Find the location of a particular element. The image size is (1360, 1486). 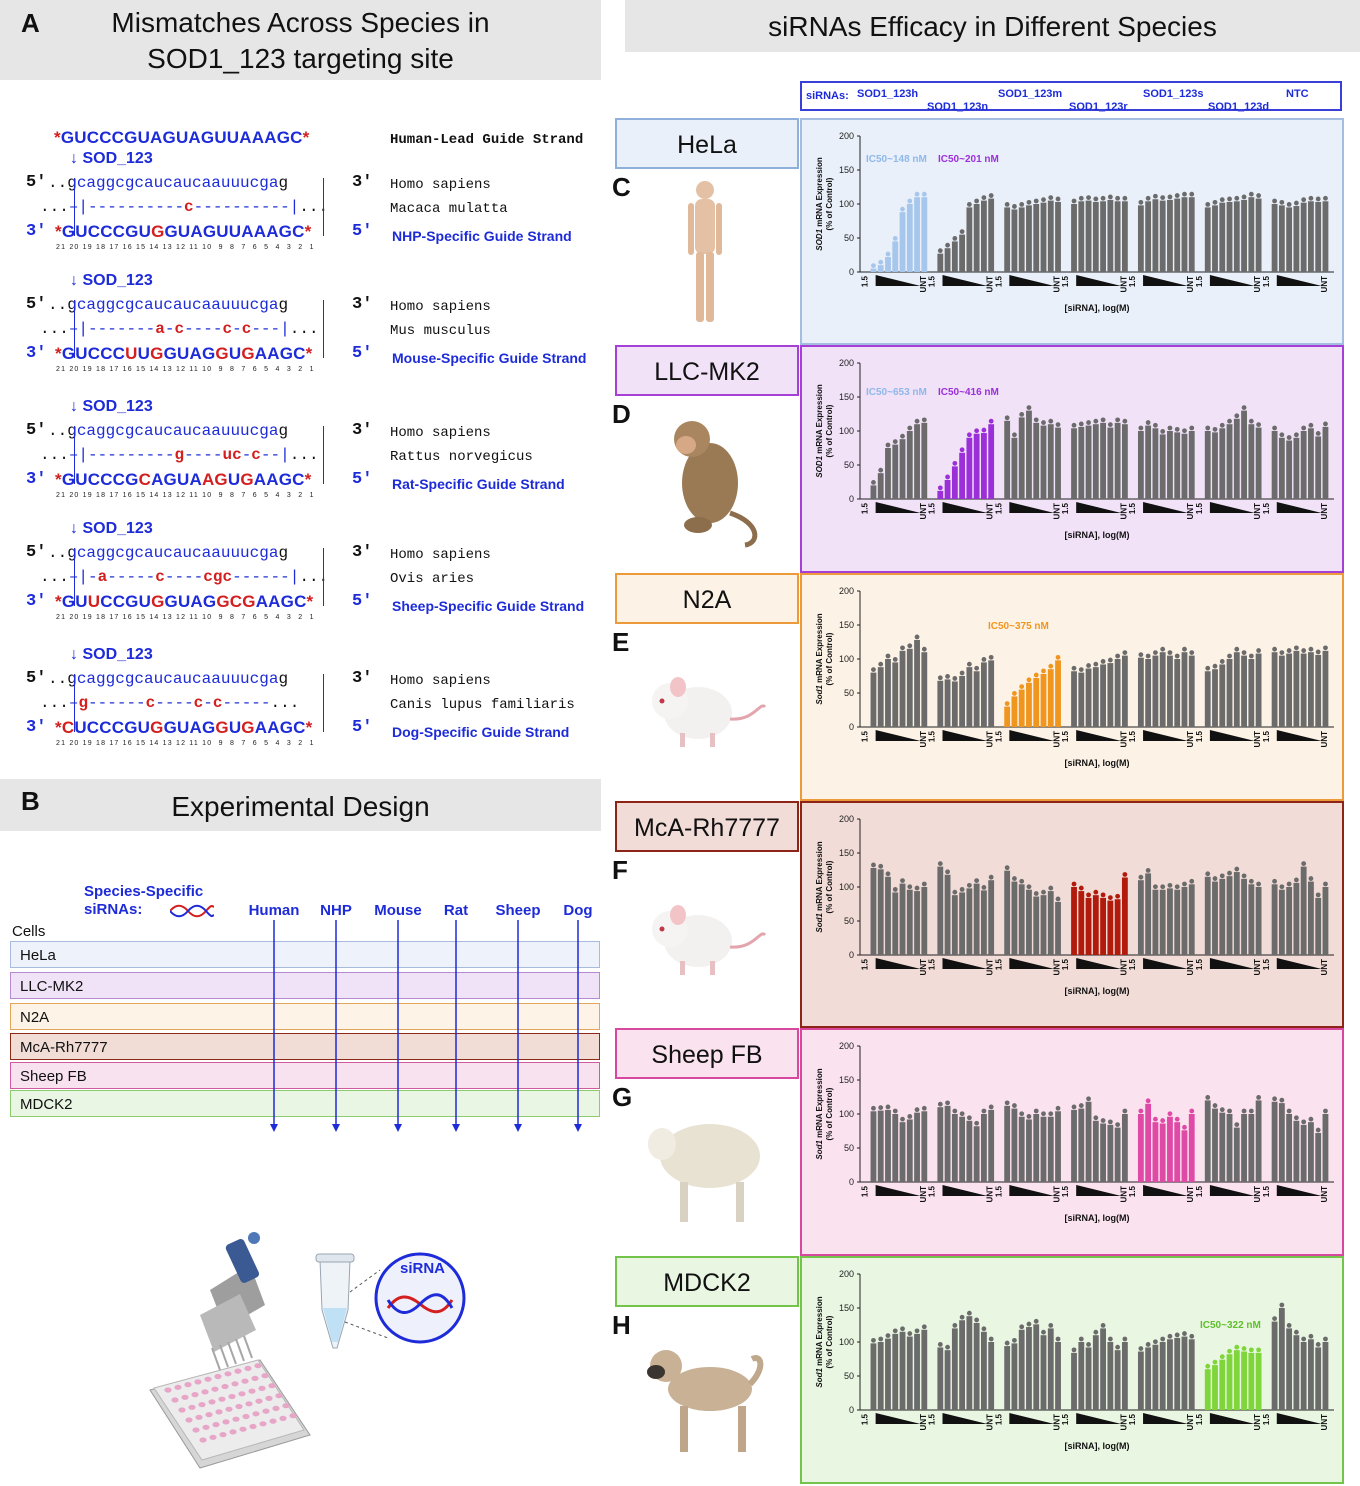

target-site-label: ↓ SOD_123 is located at coordinates (111, 158).